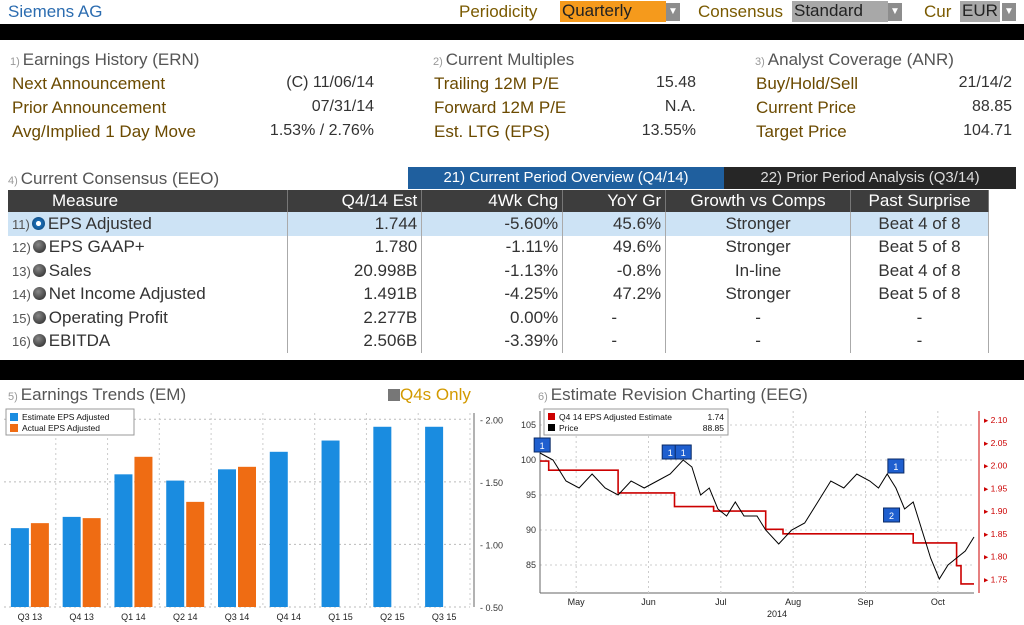 This screenshot has width=1024, height=625. Describe the element at coordinates (995, 443) in the screenshot. I see `right-tick-label: ▸ 2.05` at that location.